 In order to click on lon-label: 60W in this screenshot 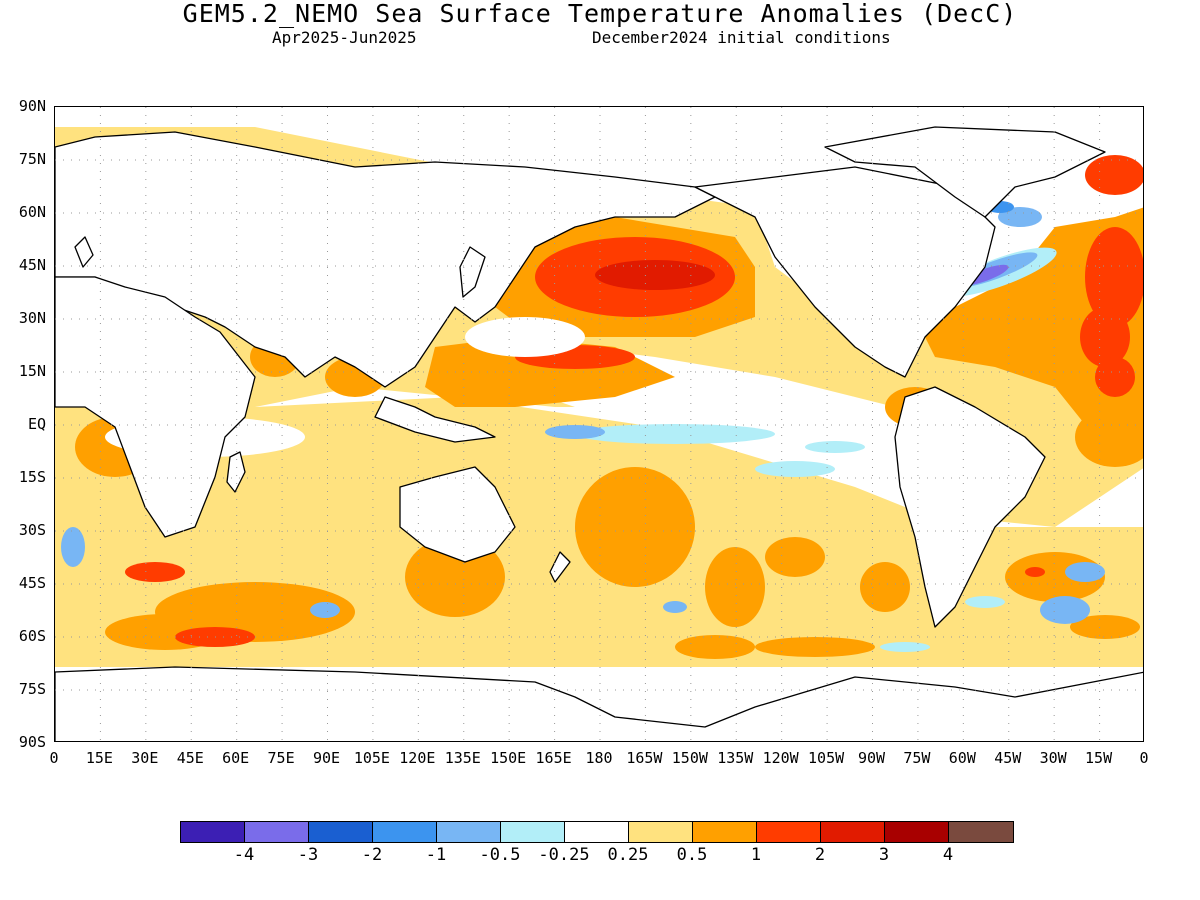, I will do `click(962, 758)`.